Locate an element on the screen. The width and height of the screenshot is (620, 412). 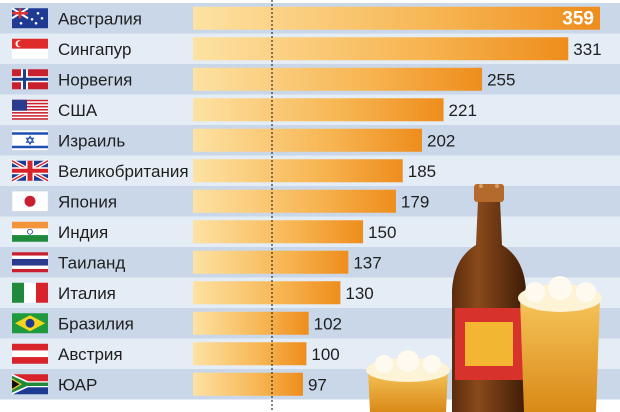
category-label: Индия is located at coordinates (83, 232).